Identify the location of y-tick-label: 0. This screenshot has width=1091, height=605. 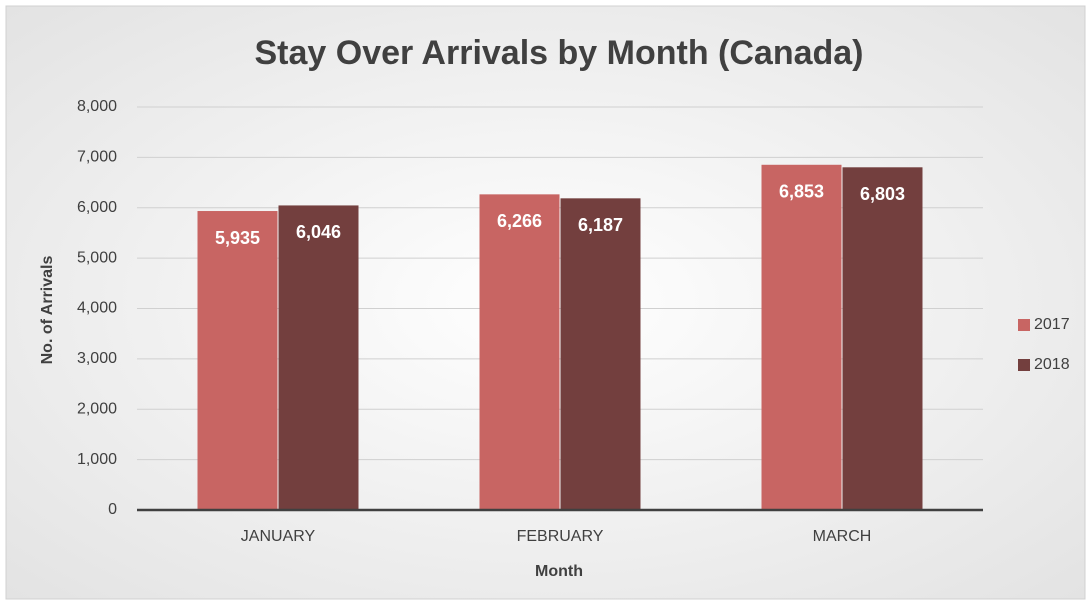
(112, 509).